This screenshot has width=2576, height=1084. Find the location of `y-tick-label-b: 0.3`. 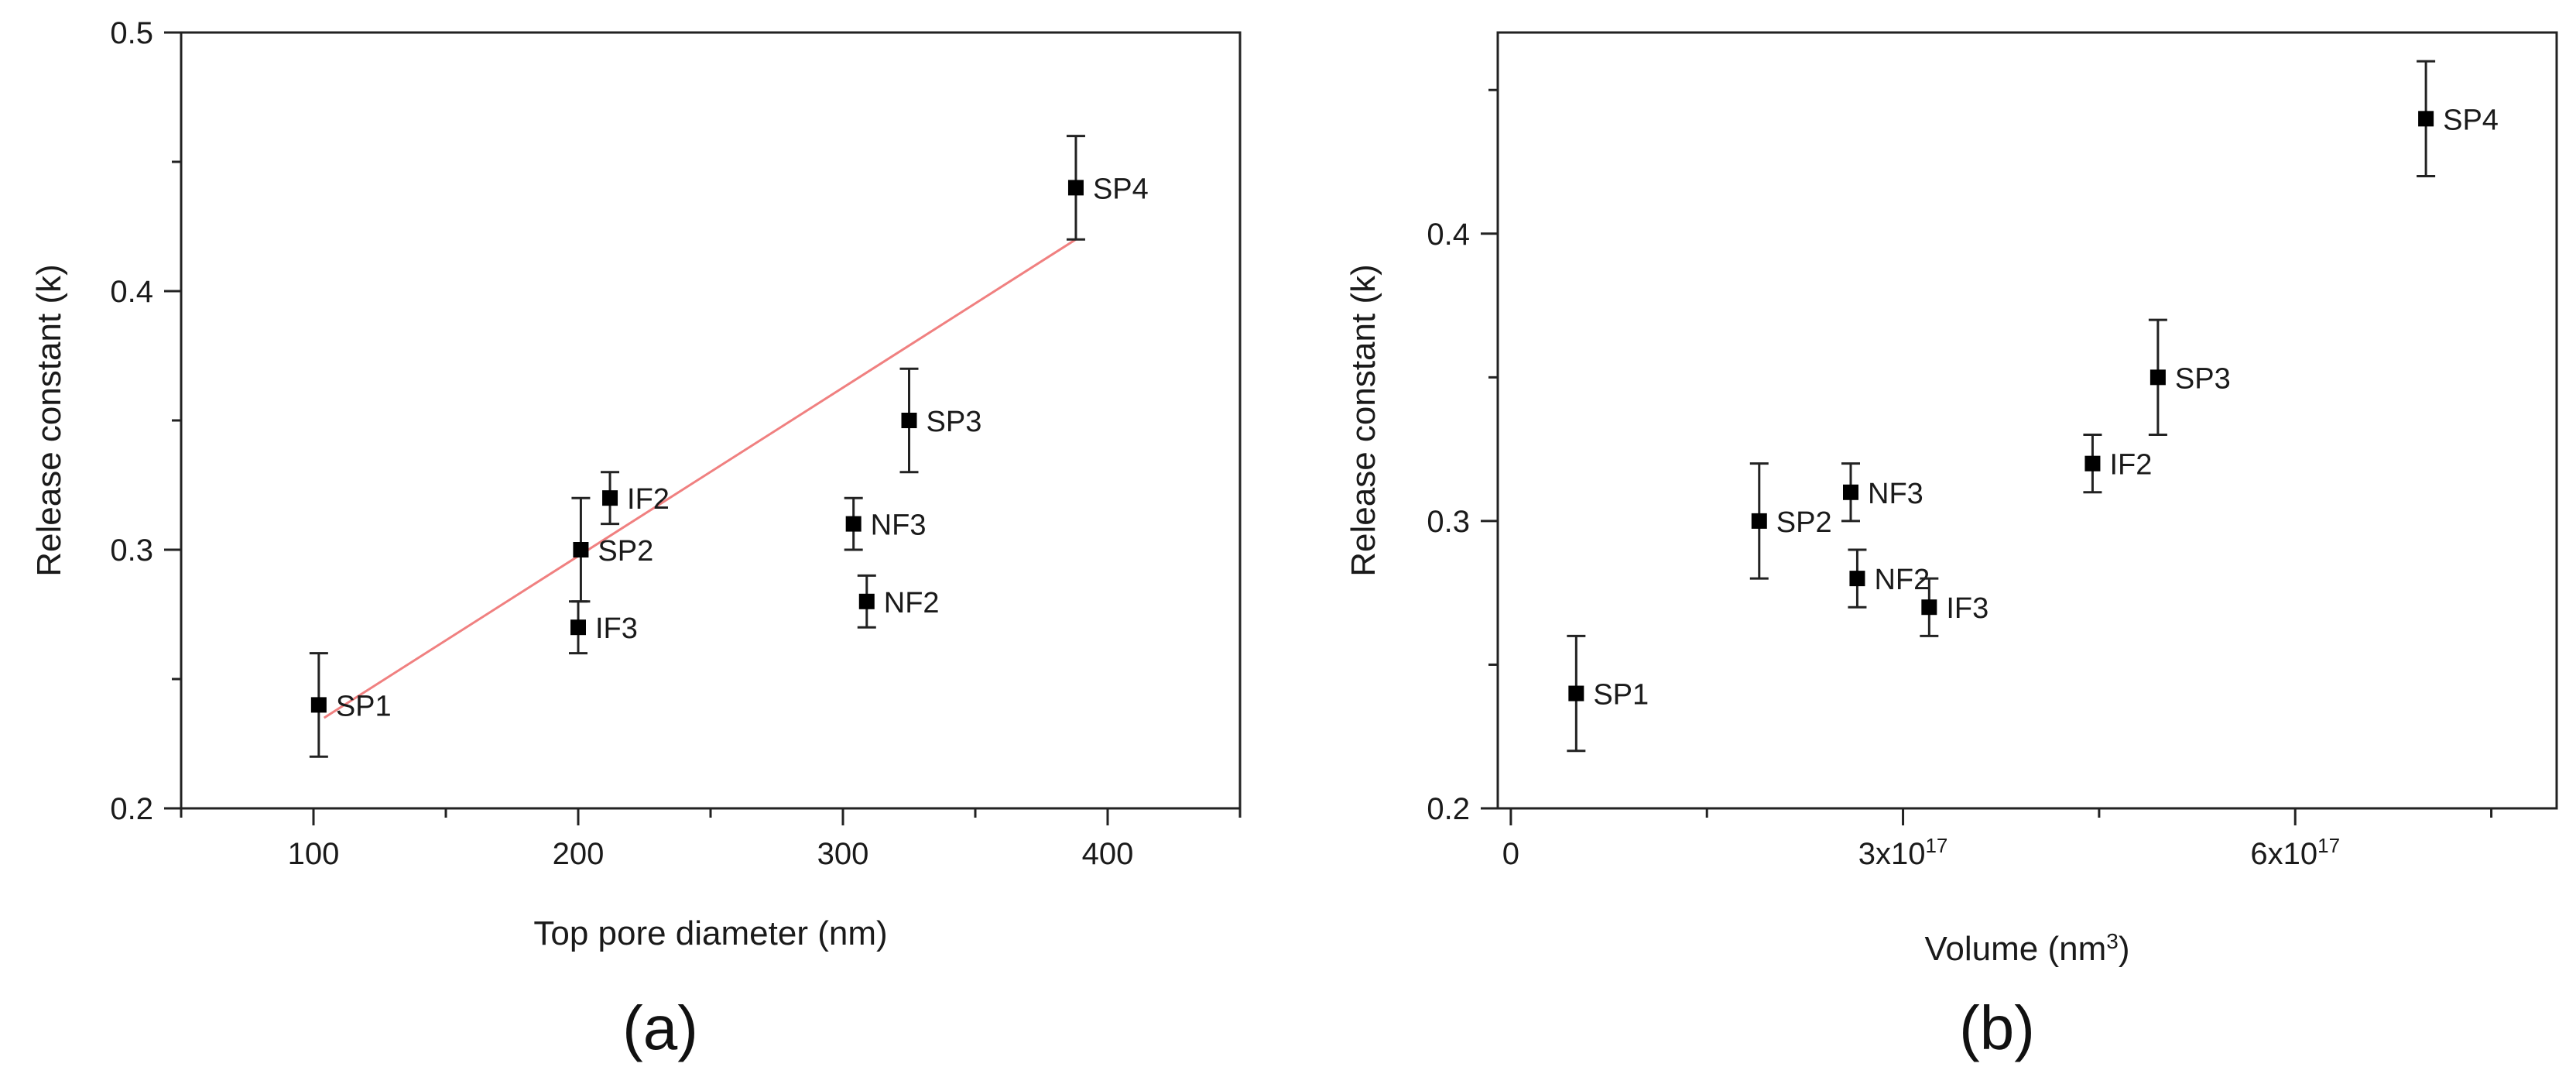

y-tick-label-b: 0.3 is located at coordinates (1448, 522).